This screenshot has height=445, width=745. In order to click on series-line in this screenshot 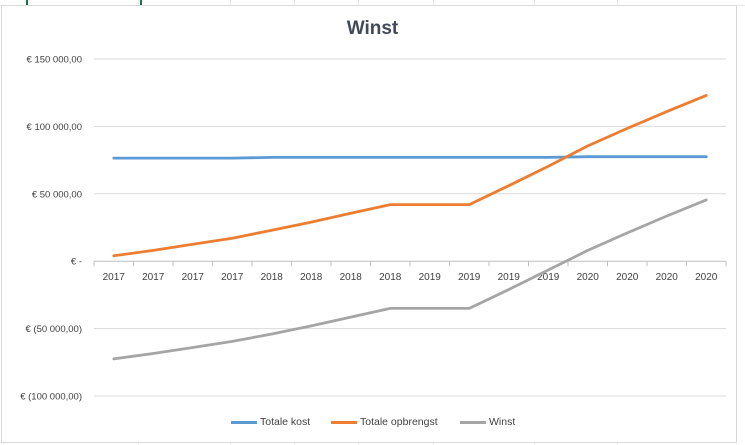, I will do `click(410, 157)`.